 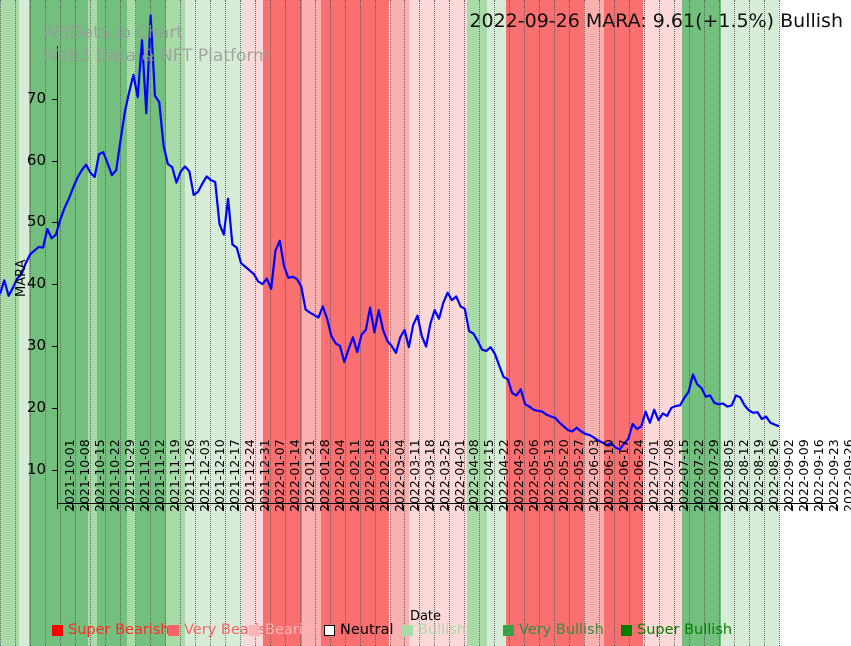 I want to click on legend-item: Super Bearish, so click(x=111, y=630).